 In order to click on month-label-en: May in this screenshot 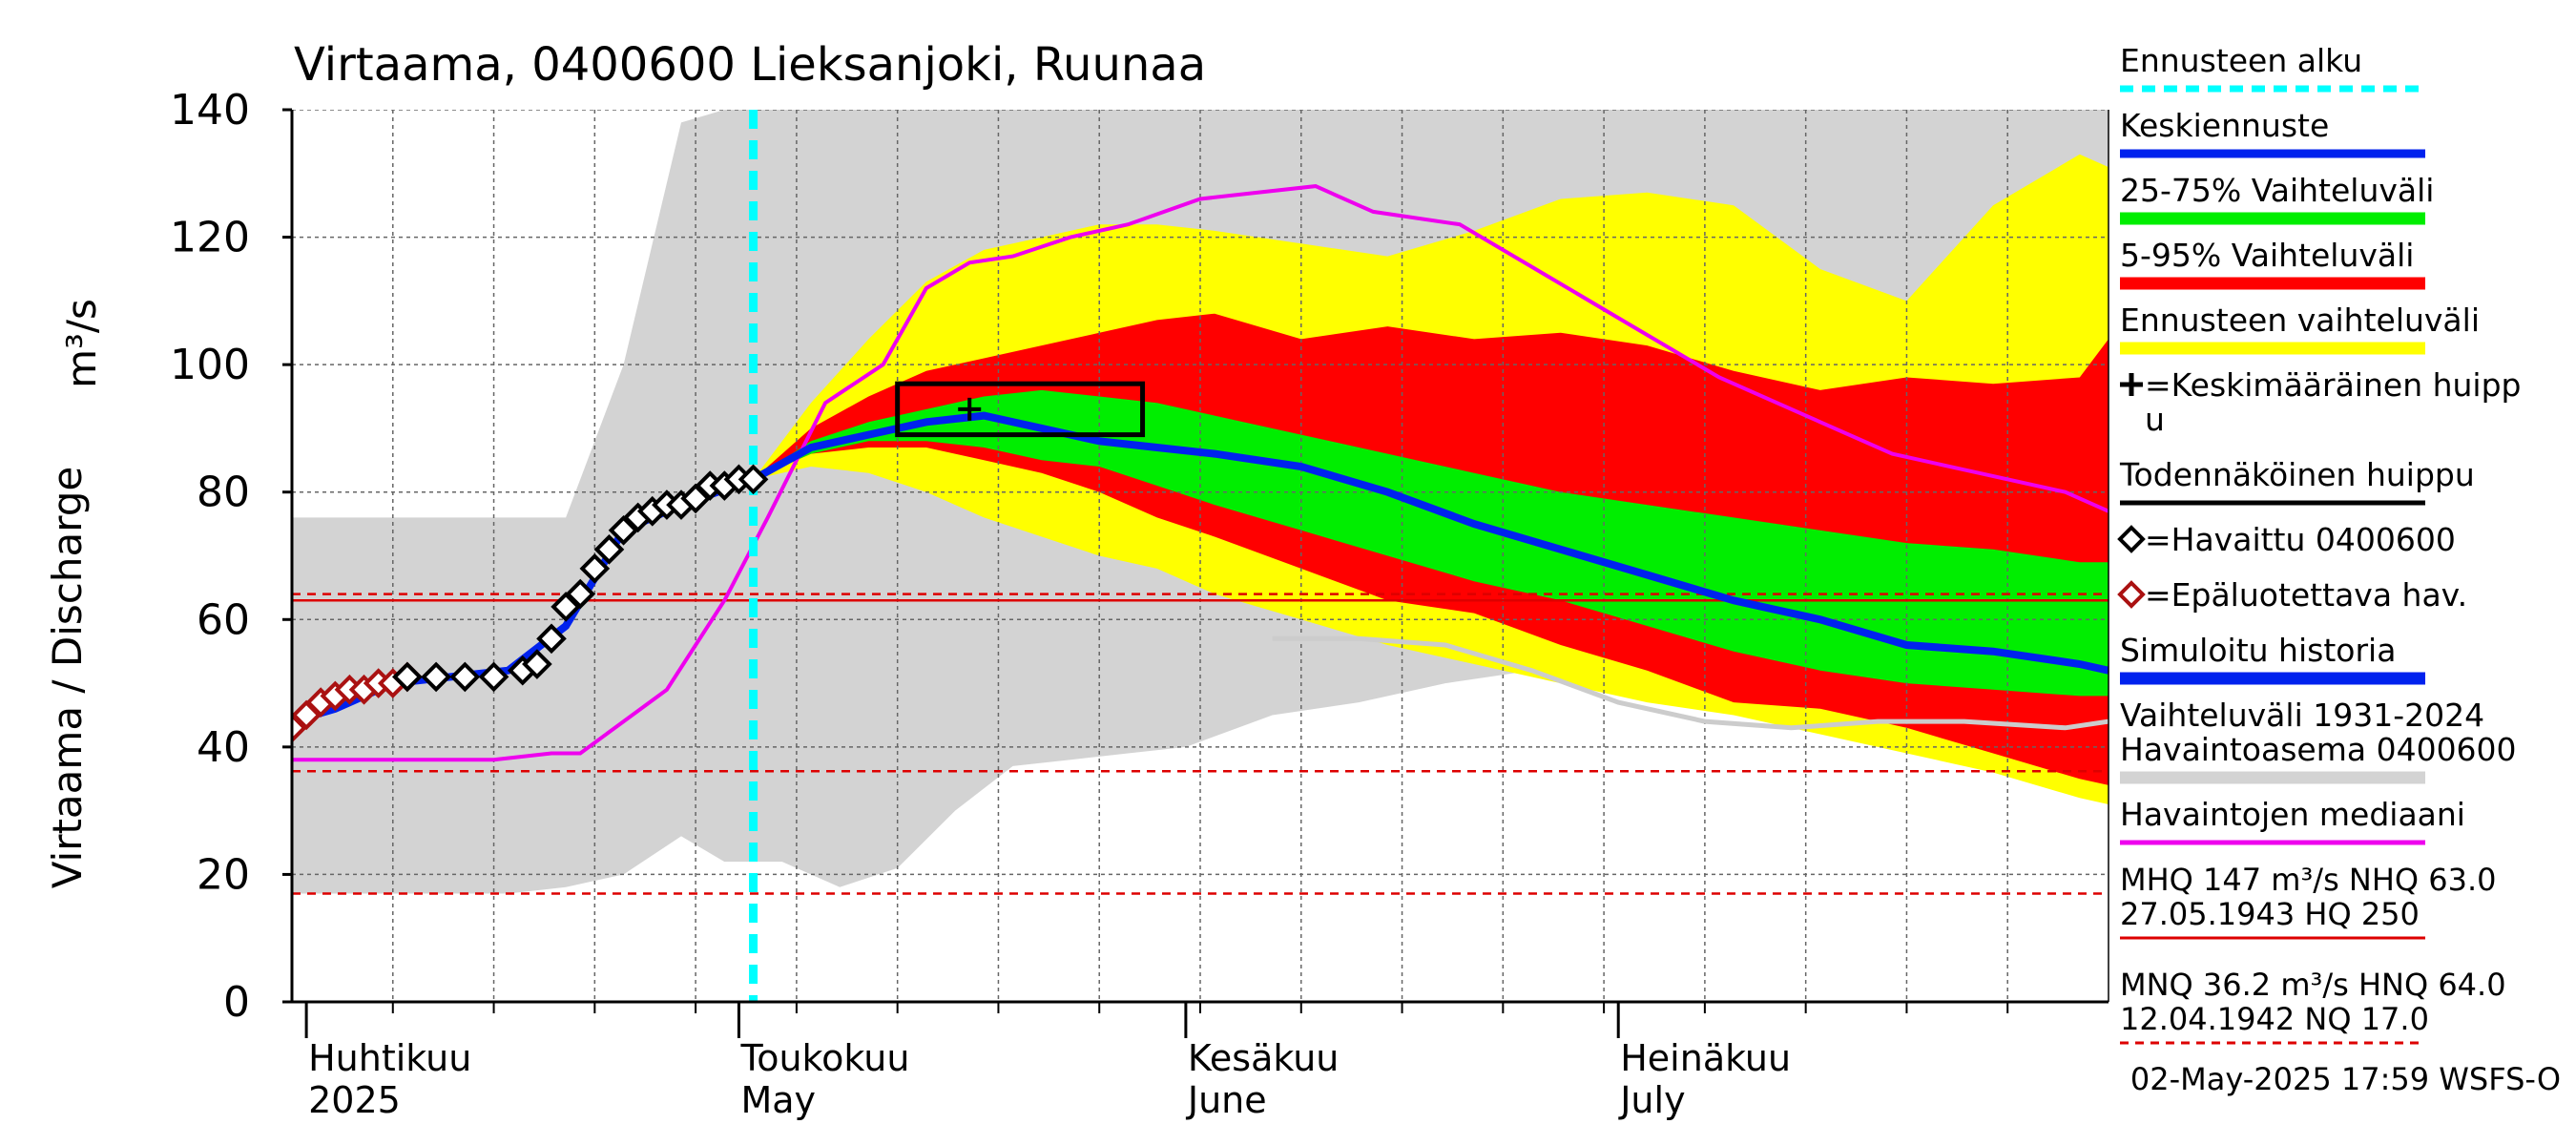, I will do `click(778, 1100)`.